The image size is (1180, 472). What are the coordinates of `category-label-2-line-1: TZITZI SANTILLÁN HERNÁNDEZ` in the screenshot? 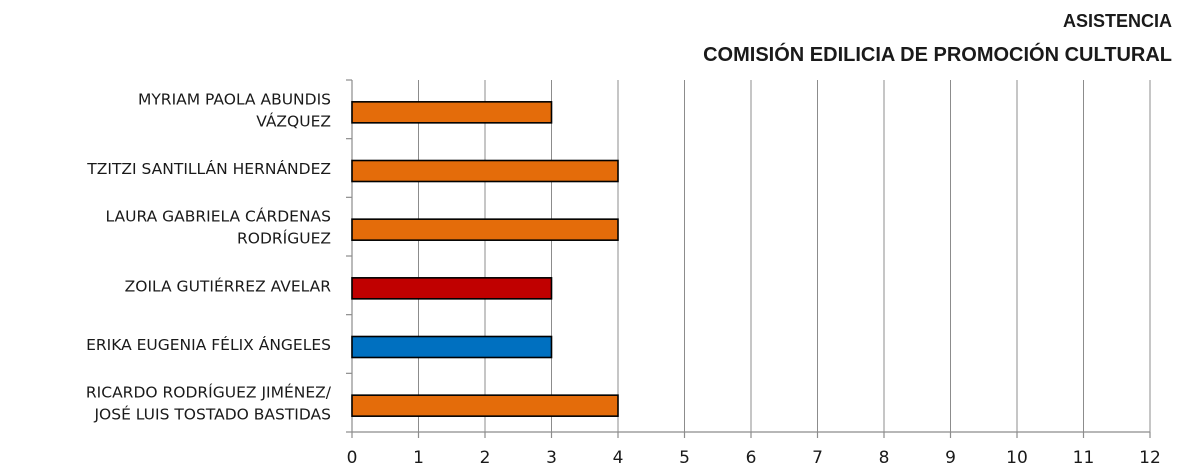 It's located at (208, 168).